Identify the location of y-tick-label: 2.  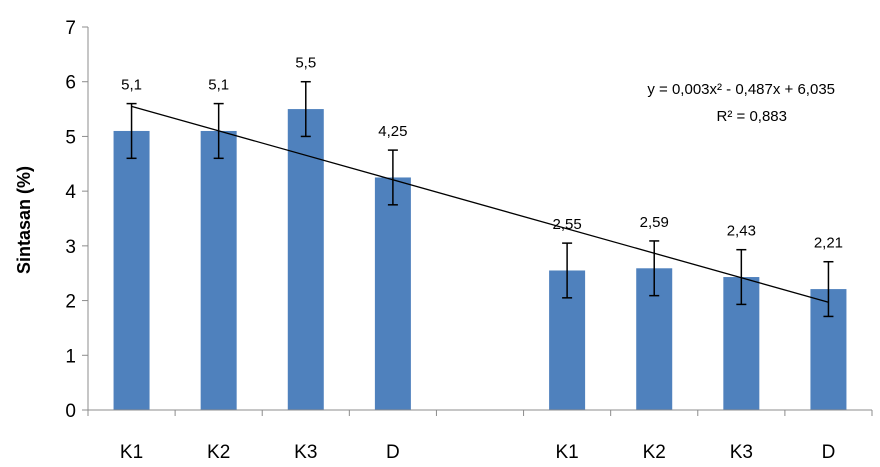
(70, 302).